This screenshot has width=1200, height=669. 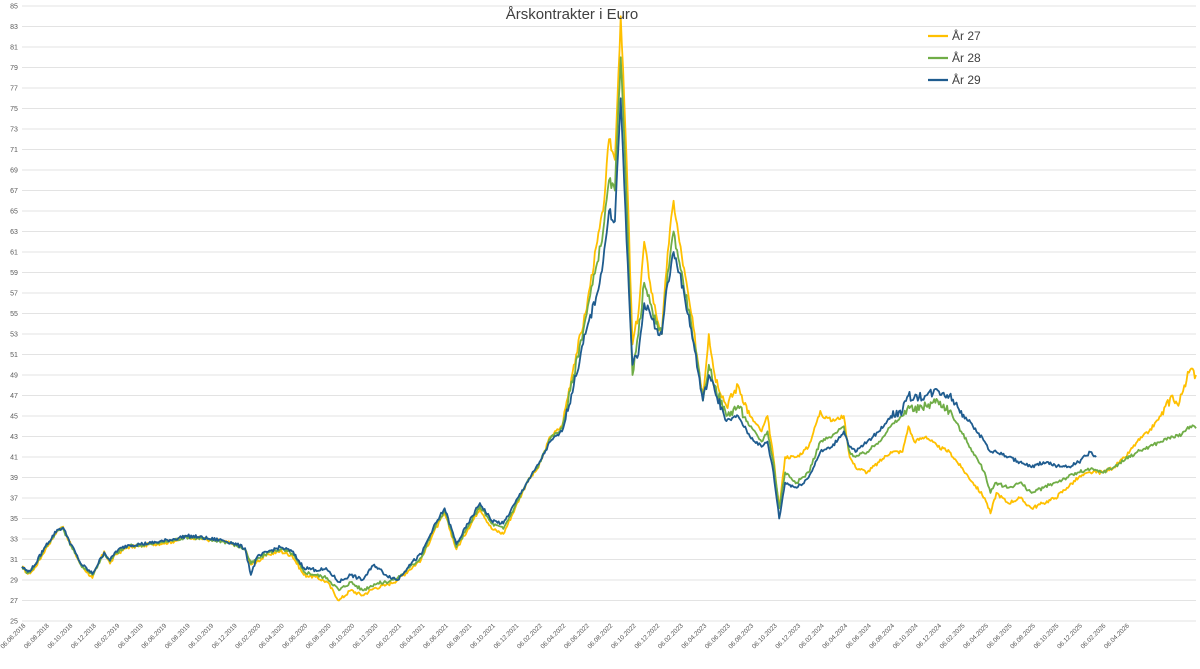 I want to click on y-tick-label: 33, so click(x=14, y=540).